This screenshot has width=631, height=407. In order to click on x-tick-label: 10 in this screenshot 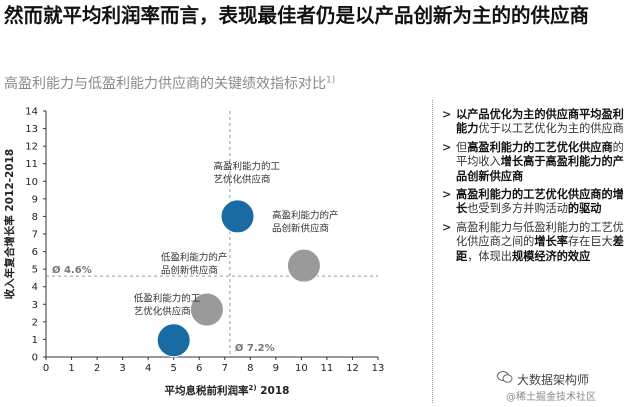, I will do `click(301, 368)`.